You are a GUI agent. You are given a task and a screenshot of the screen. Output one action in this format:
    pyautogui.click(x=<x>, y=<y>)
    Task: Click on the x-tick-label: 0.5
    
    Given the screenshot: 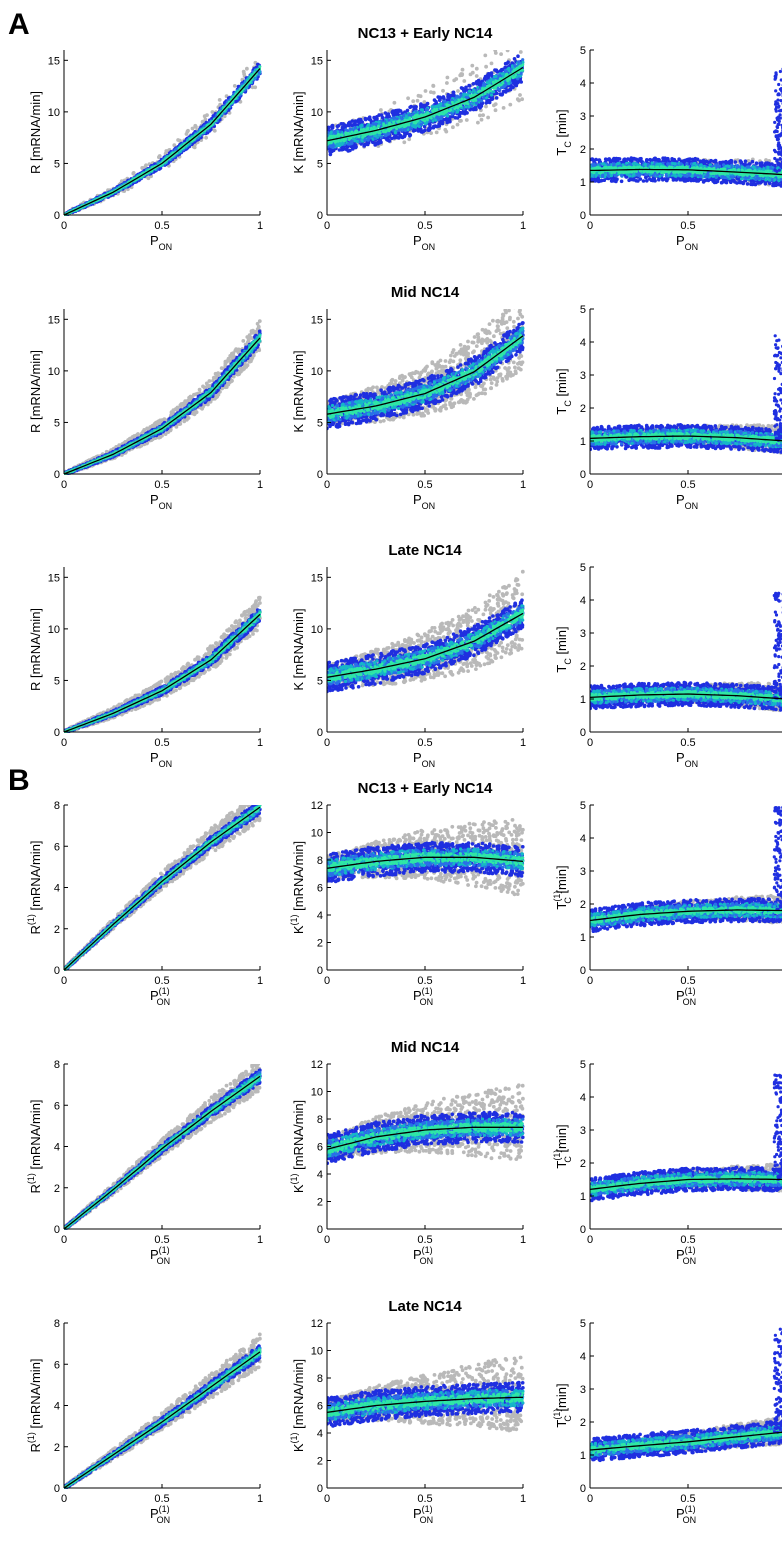 What is the action you would take?
    pyautogui.click(x=161, y=226)
    